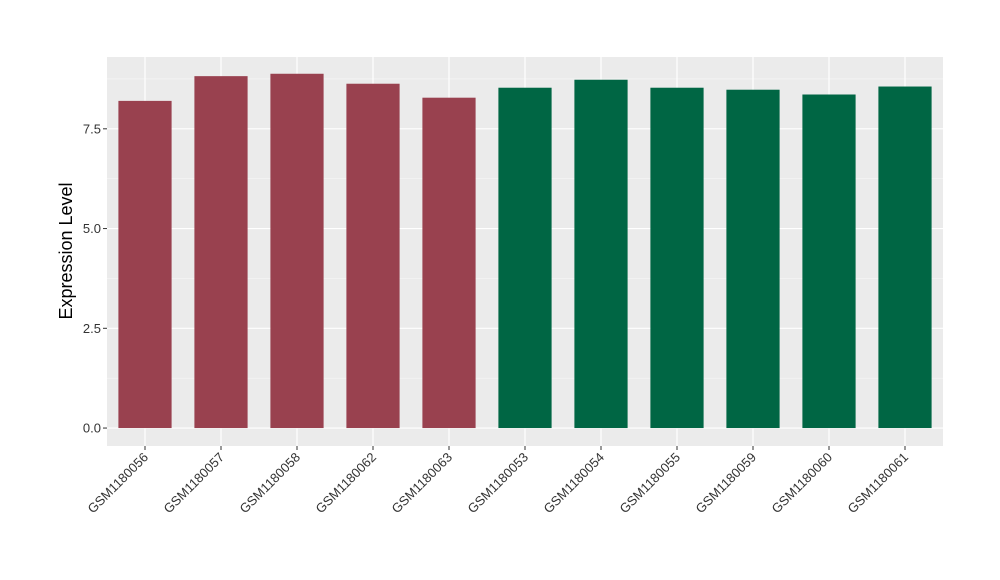 This screenshot has width=1000, height=580. Describe the element at coordinates (92, 328) in the screenshot. I see `y-tick-label: 2.5` at that location.